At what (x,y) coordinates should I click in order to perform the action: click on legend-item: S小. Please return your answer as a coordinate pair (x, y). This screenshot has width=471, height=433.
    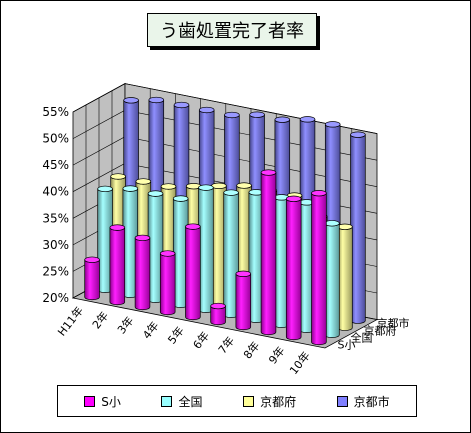
    Looking at the image, I should click on (102, 401).